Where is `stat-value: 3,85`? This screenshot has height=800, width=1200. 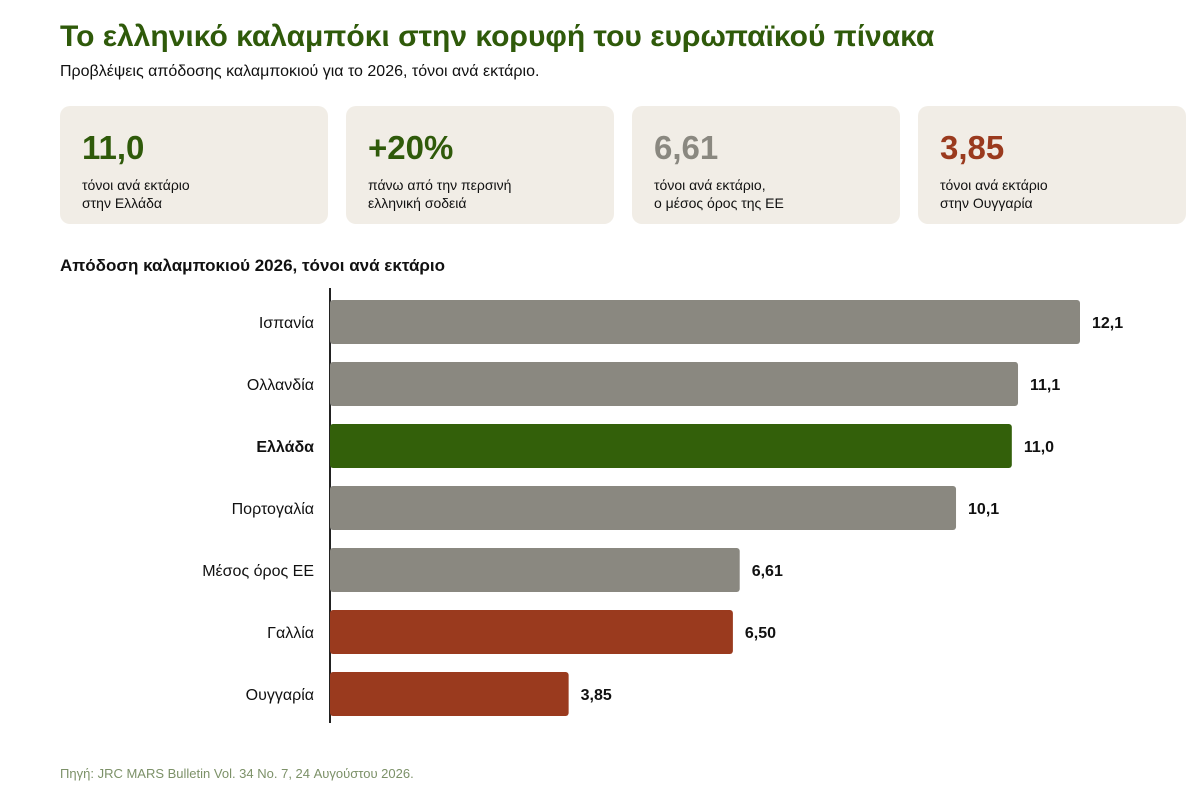 stat-value: 3,85 is located at coordinates (972, 147).